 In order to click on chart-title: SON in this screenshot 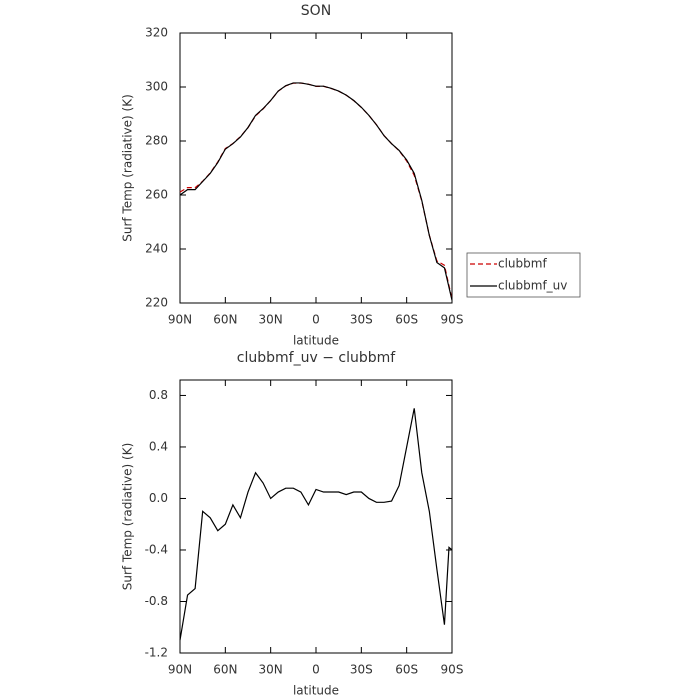, I will do `click(316, 11)`.